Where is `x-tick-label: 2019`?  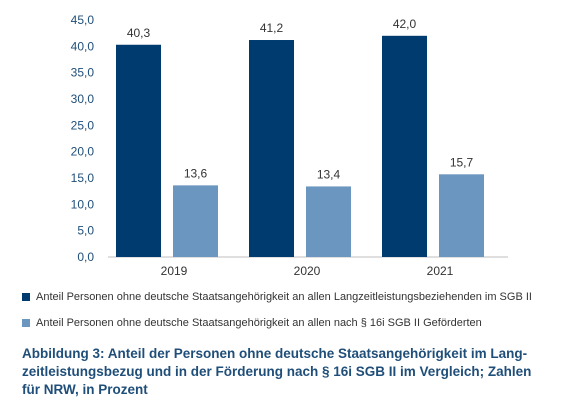
x-tick-label: 2019 is located at coordinates (174, 271).